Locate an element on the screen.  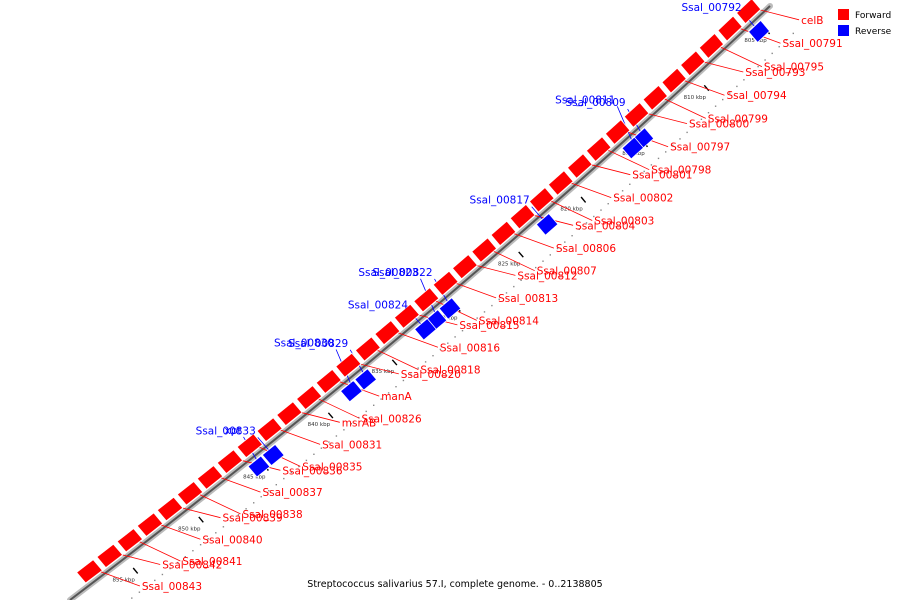
tick-label: 825 kbp is located at coordinates (509, 264).